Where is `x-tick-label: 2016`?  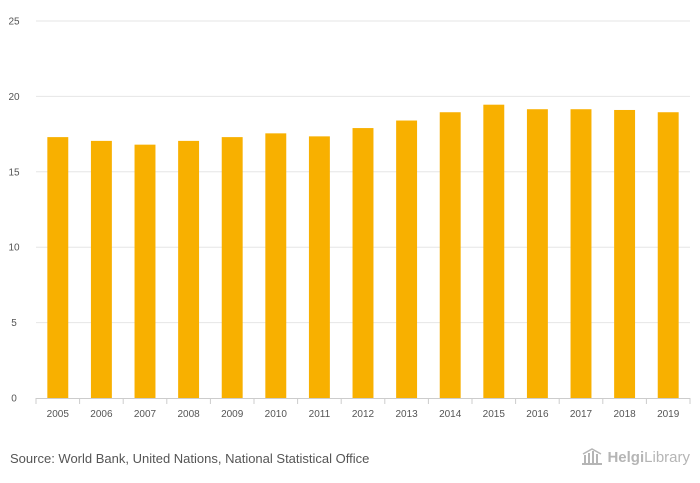 x-tick-label: 2016 is located at coordinates (537, 414).